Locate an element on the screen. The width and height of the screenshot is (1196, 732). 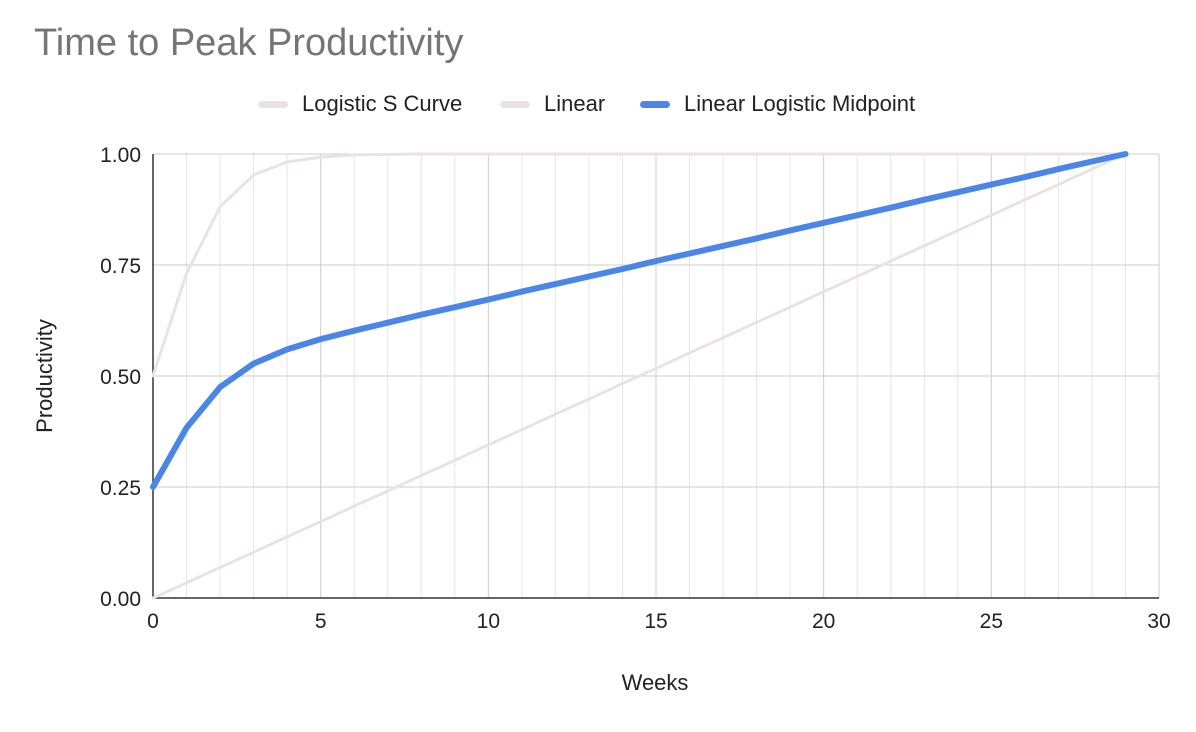
y-axis-title: Productivity is located at coordinates (44, 376).